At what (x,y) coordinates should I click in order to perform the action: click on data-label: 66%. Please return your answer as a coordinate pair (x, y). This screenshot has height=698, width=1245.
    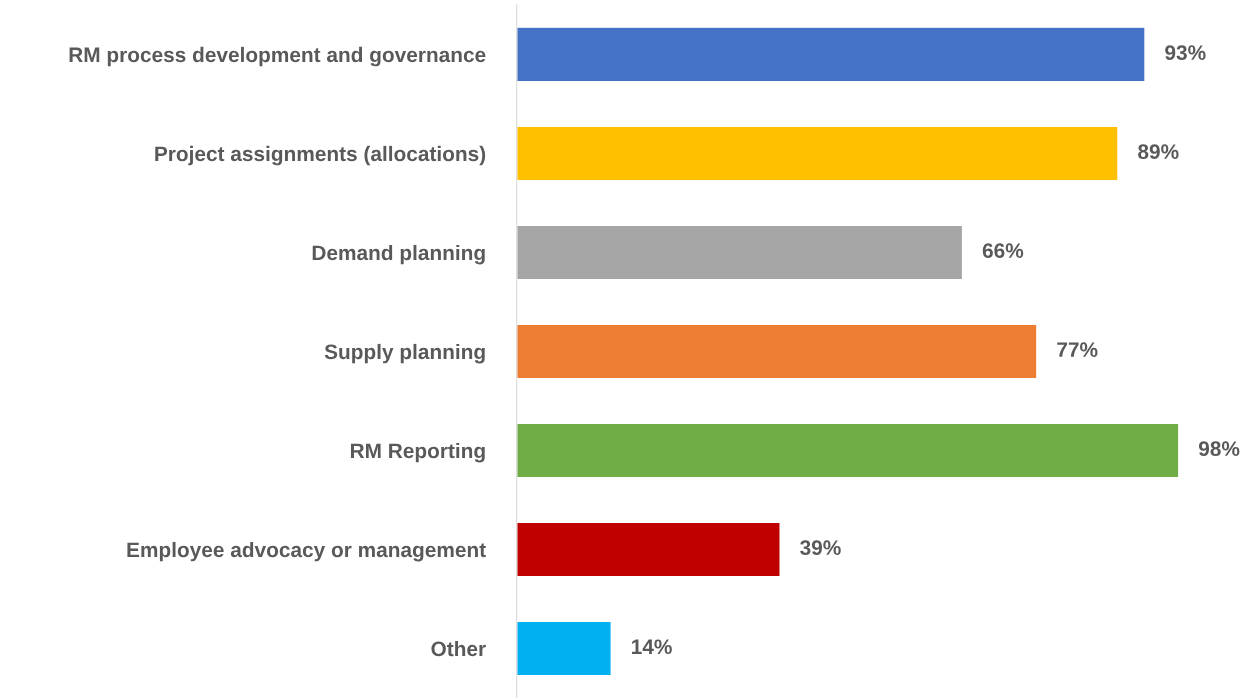
    Looking at the image, I should click on (1003, 251).